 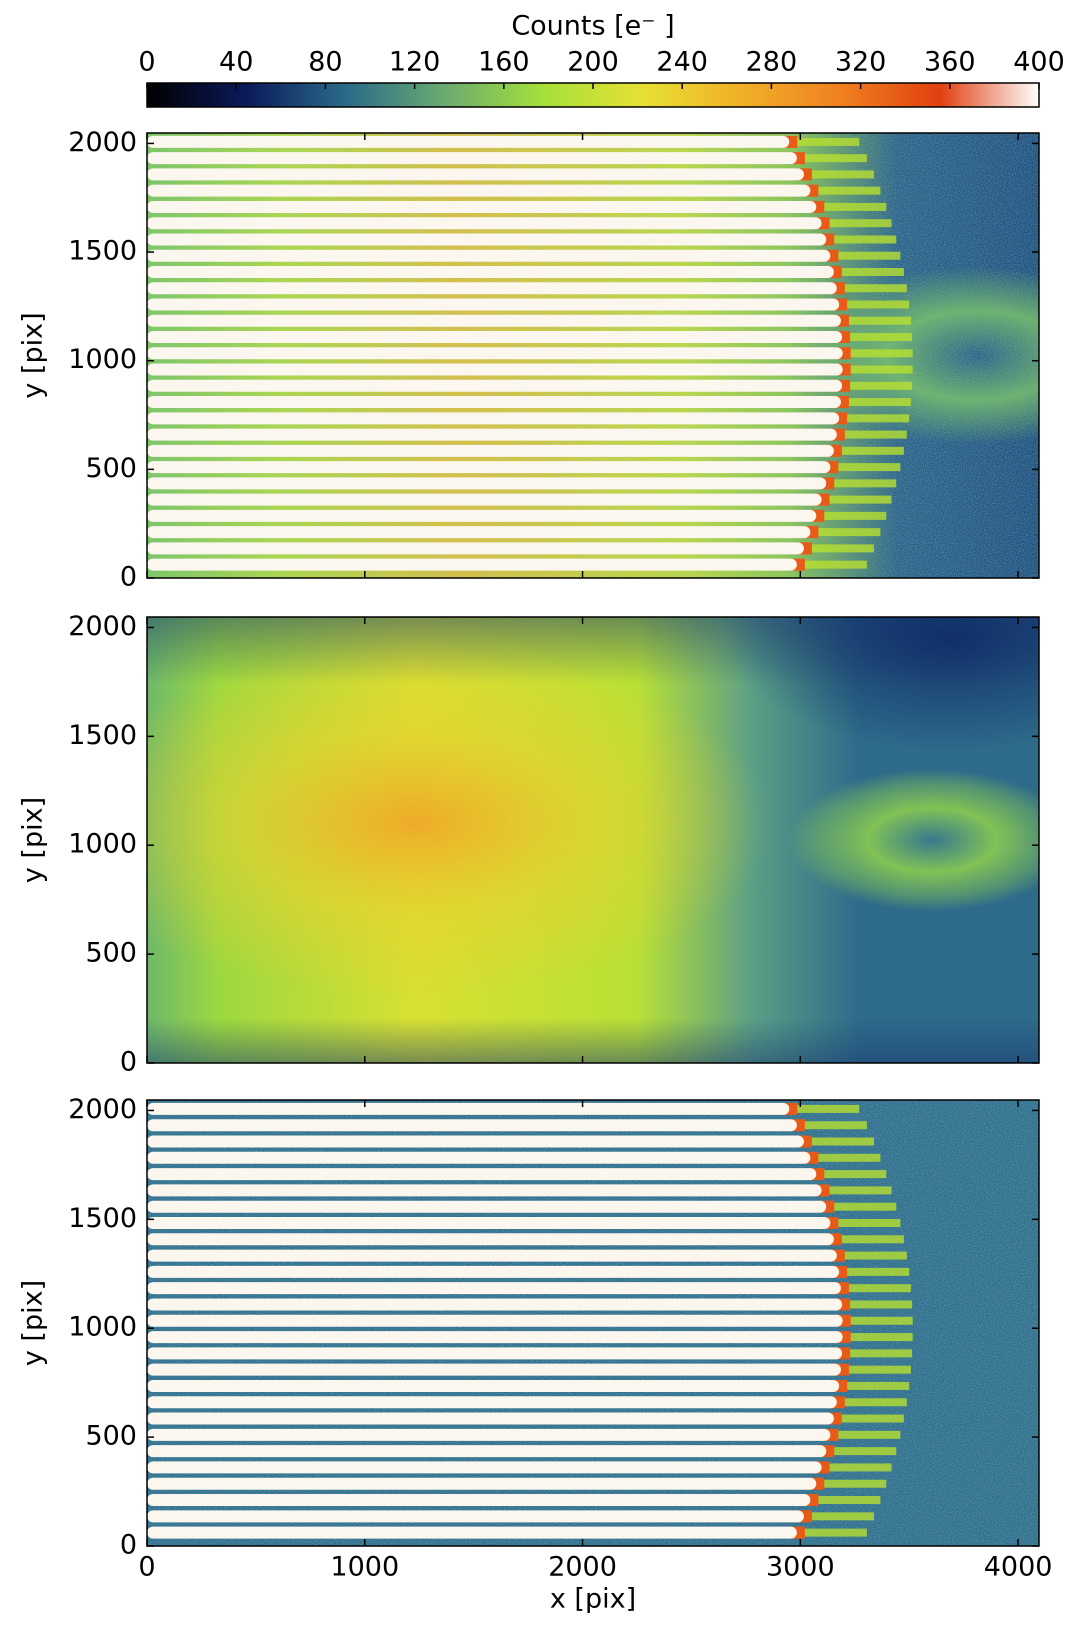 I want to click on colorbar-tick-label: 160, so click(x=504, y=62).